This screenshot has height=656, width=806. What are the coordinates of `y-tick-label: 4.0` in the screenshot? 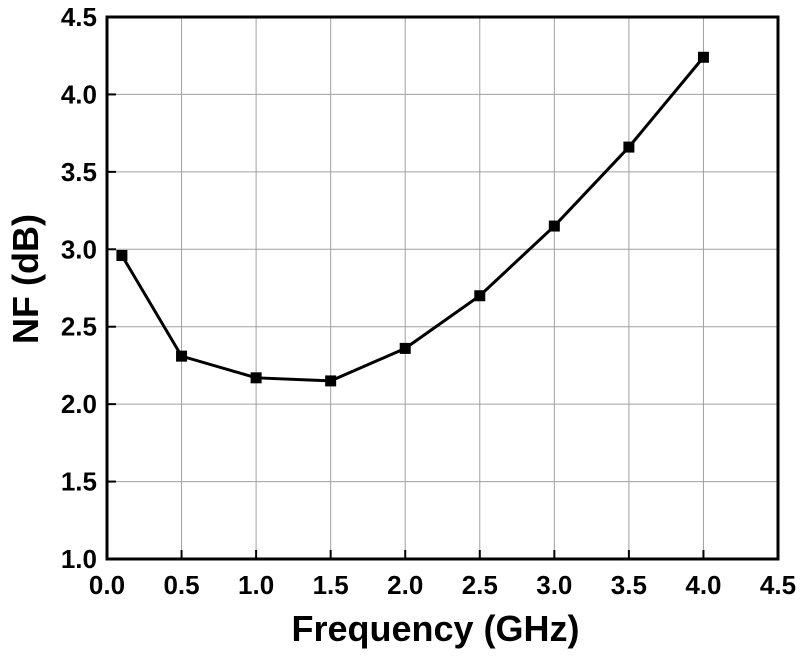 It's located at (79, 94).